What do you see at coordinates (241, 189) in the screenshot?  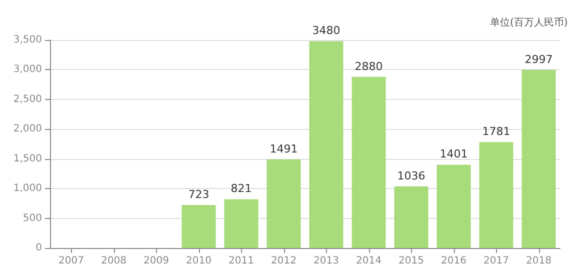 I see `data-label: 821` at bounding box center [241, 189].